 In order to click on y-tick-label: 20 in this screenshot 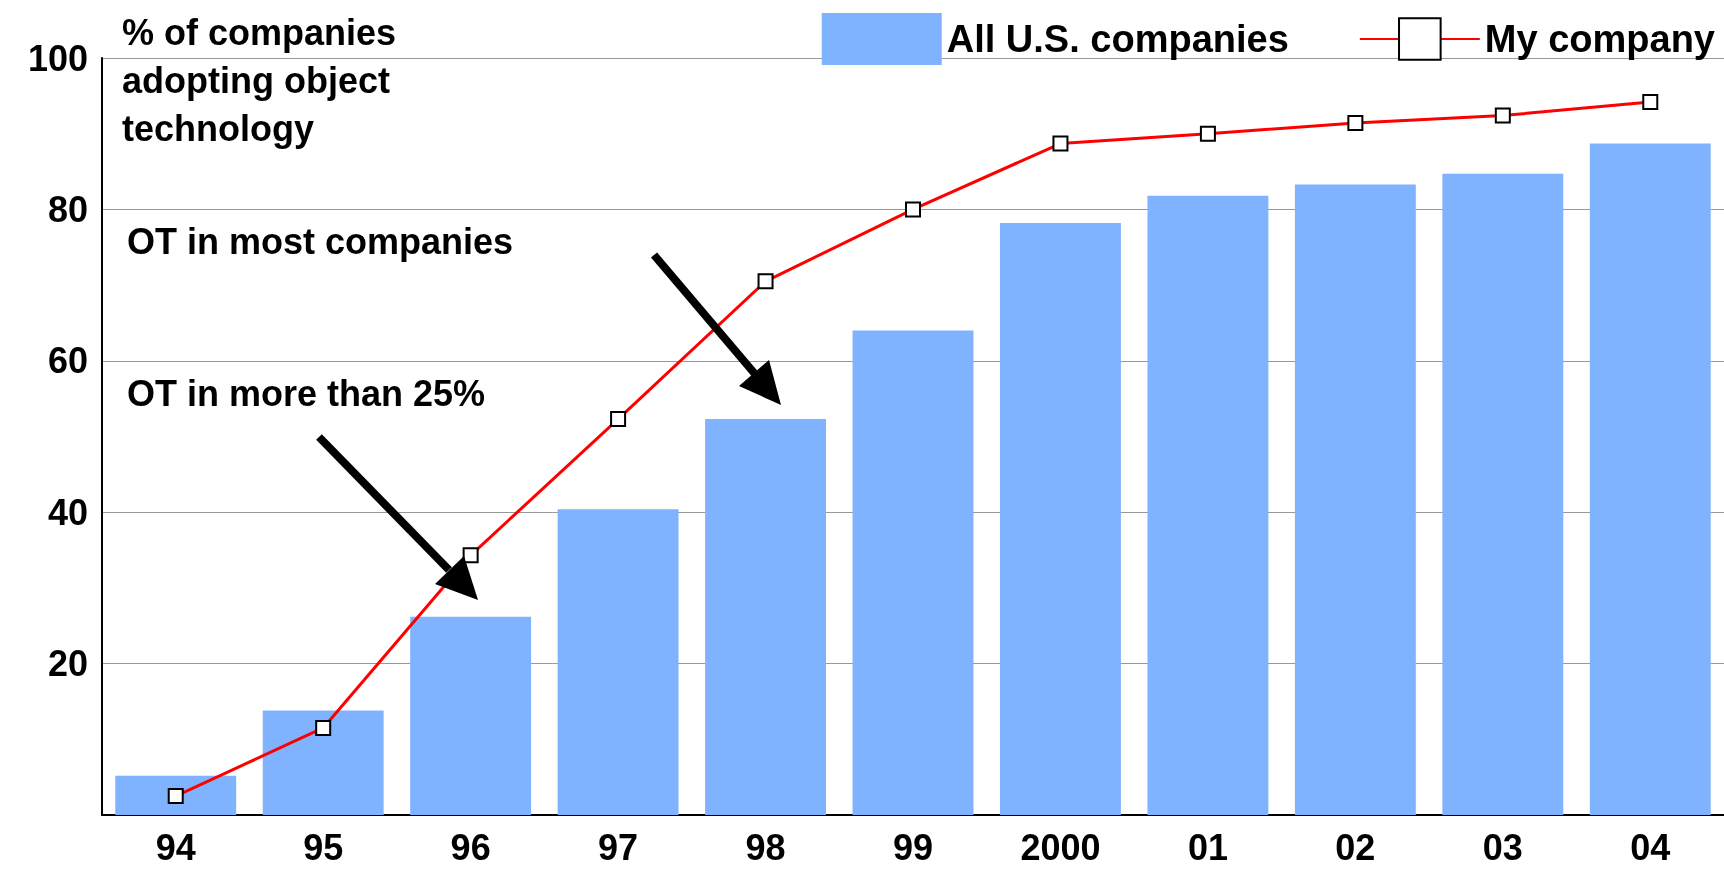, I will do `click(67, 664)`.